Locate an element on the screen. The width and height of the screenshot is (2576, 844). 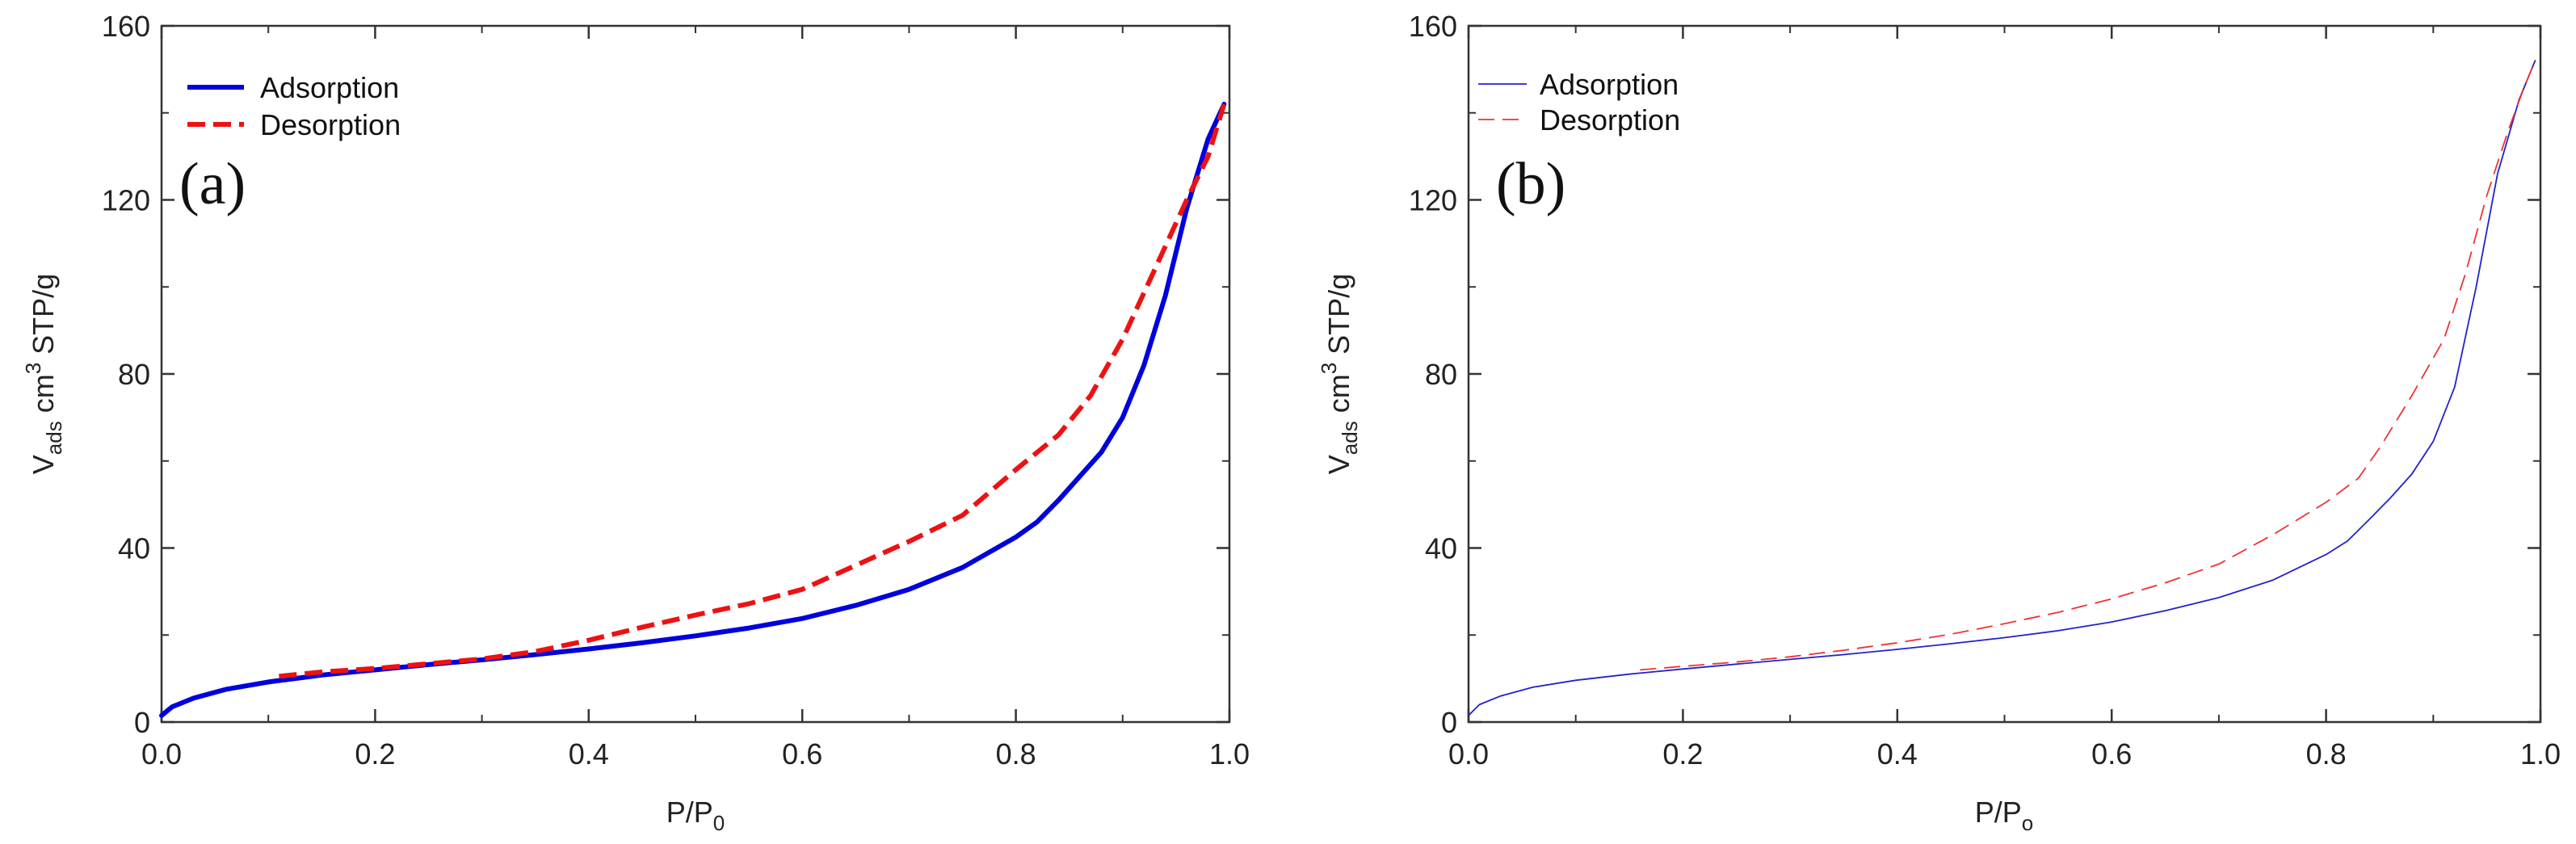
panel-label: (a) is located at coordinates (212, 184).